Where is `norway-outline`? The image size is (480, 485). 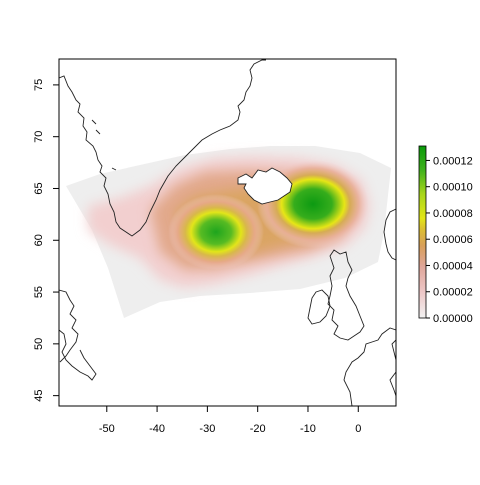
norway-outline is located at coordinates (389, 234).